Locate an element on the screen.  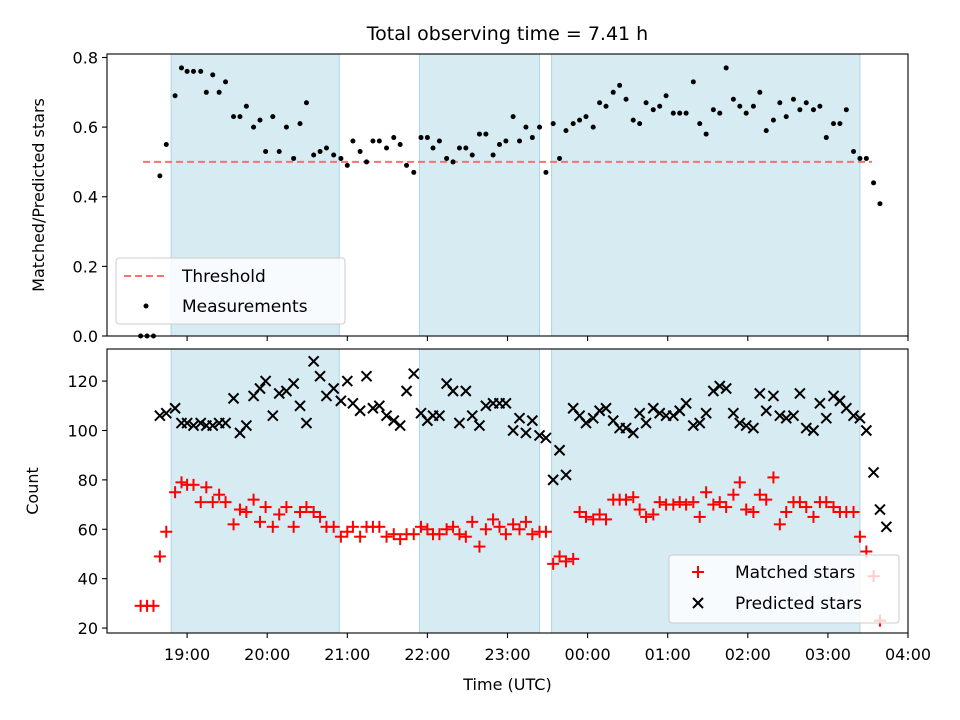
bottom-legend-box is located at coordinates (784, 589).